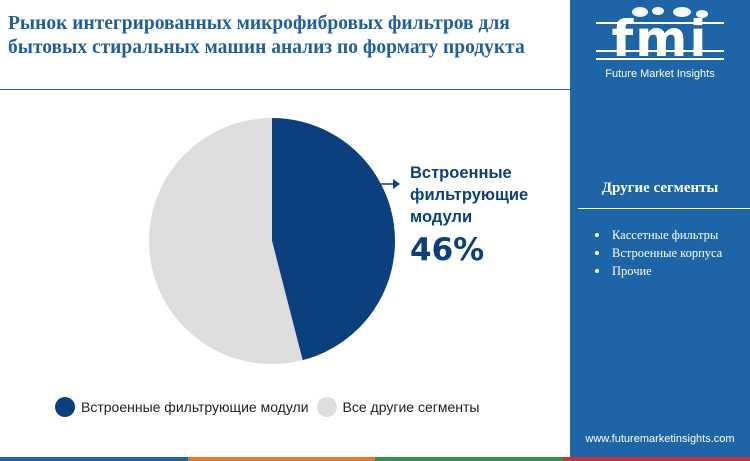 The image size is (750, 461). I want to click on legend-swatch-built-in, so click(65, 407).